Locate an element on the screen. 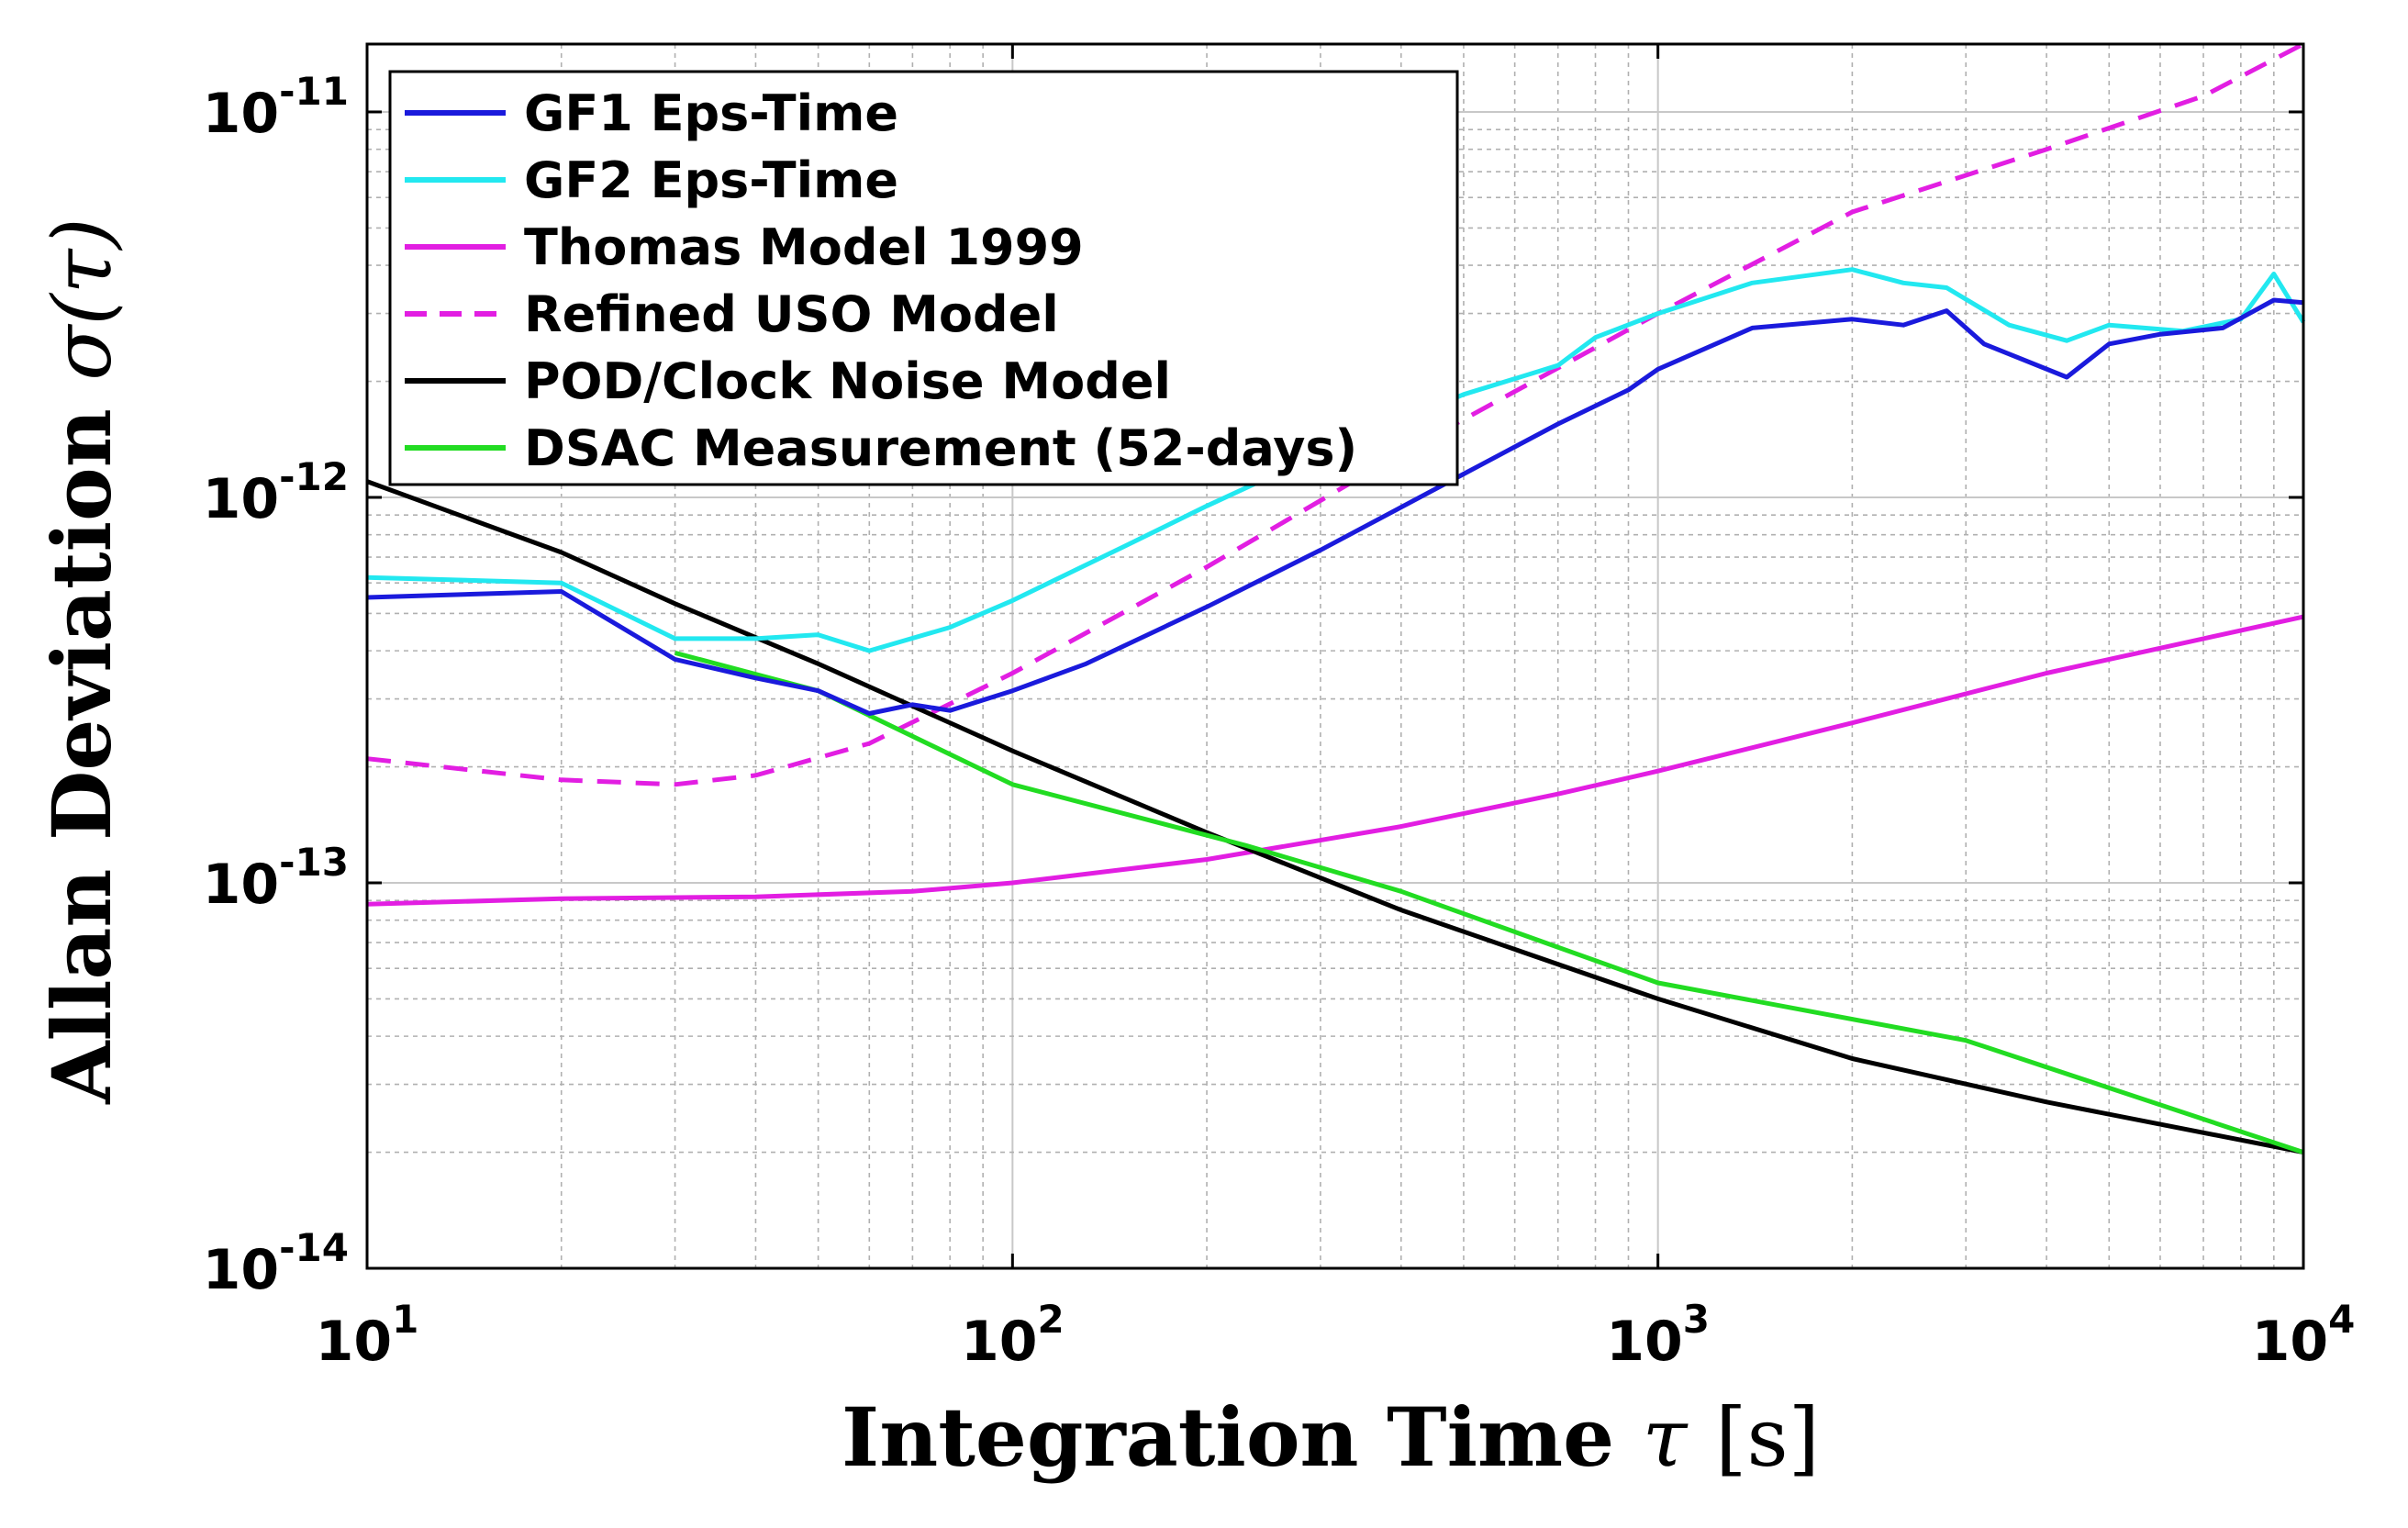  x-tick-label: 103 is located at coordinates (1658, 1335).